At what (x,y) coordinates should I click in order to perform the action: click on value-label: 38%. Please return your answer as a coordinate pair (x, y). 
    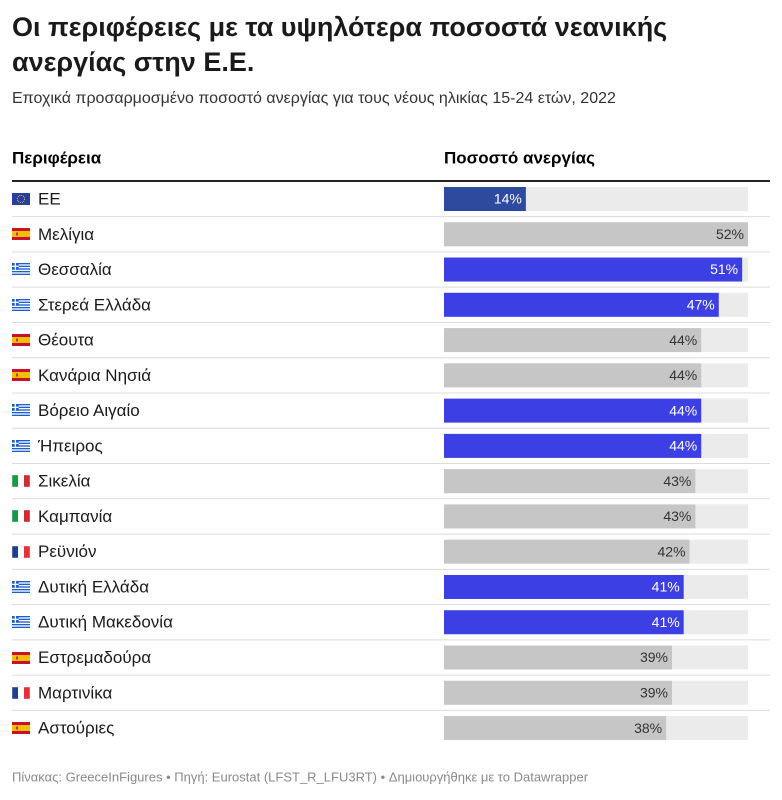
    Looking at the image, I should click on (648, 728).